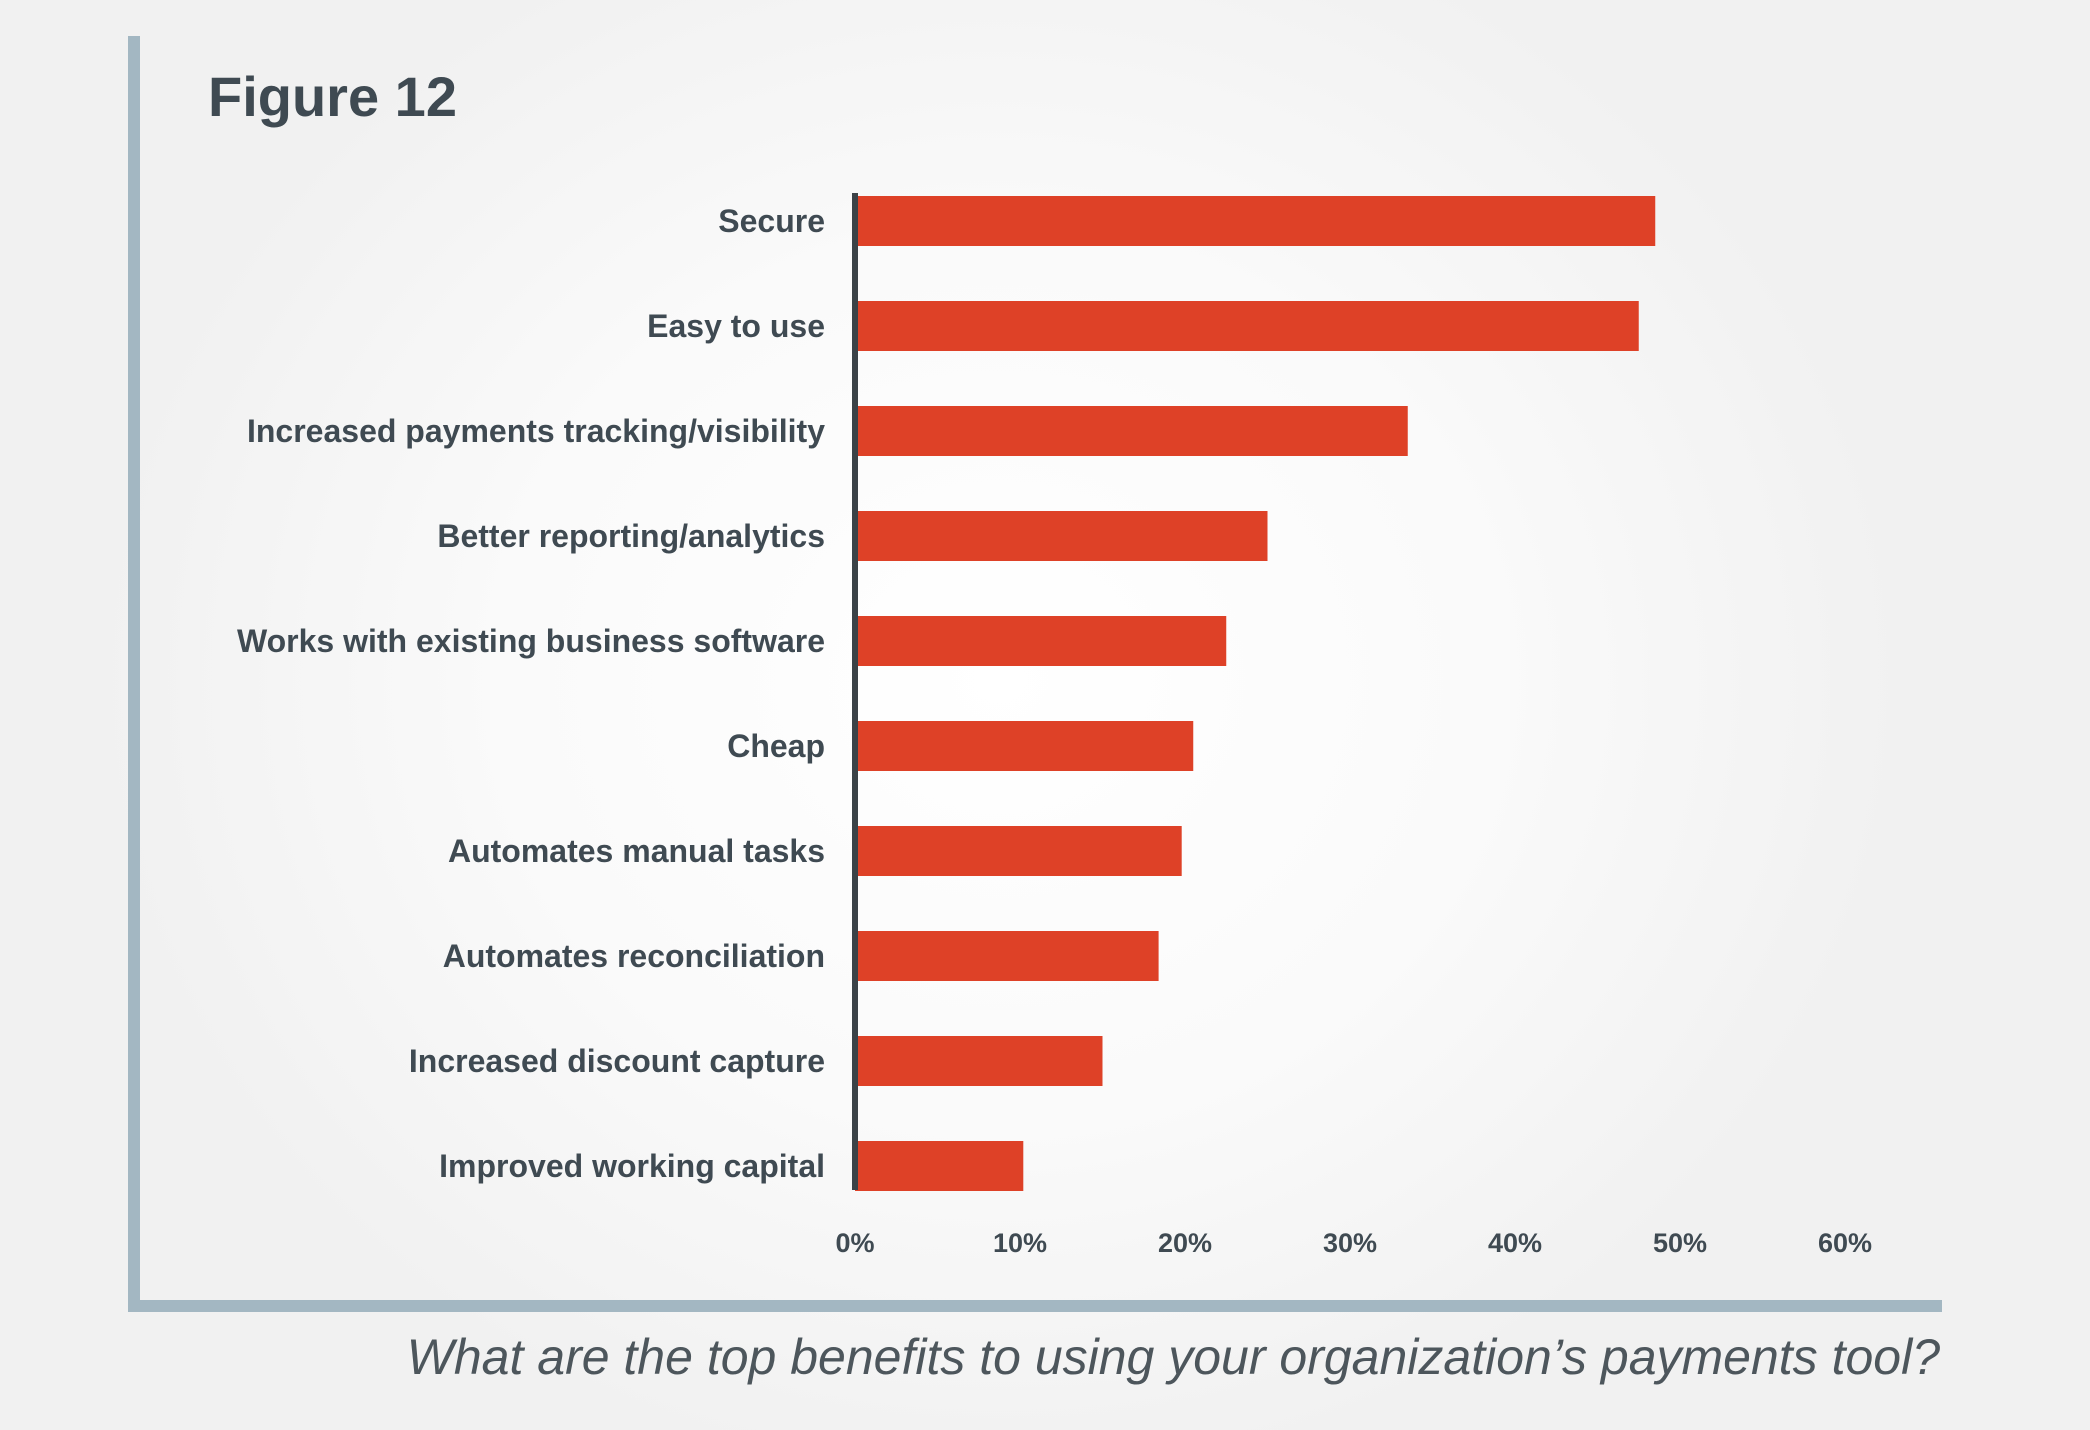 Image resolution: width=2090 pixels, height=1430 pixels. I want to click on figure-title: Figure 12, so click(332, 96).